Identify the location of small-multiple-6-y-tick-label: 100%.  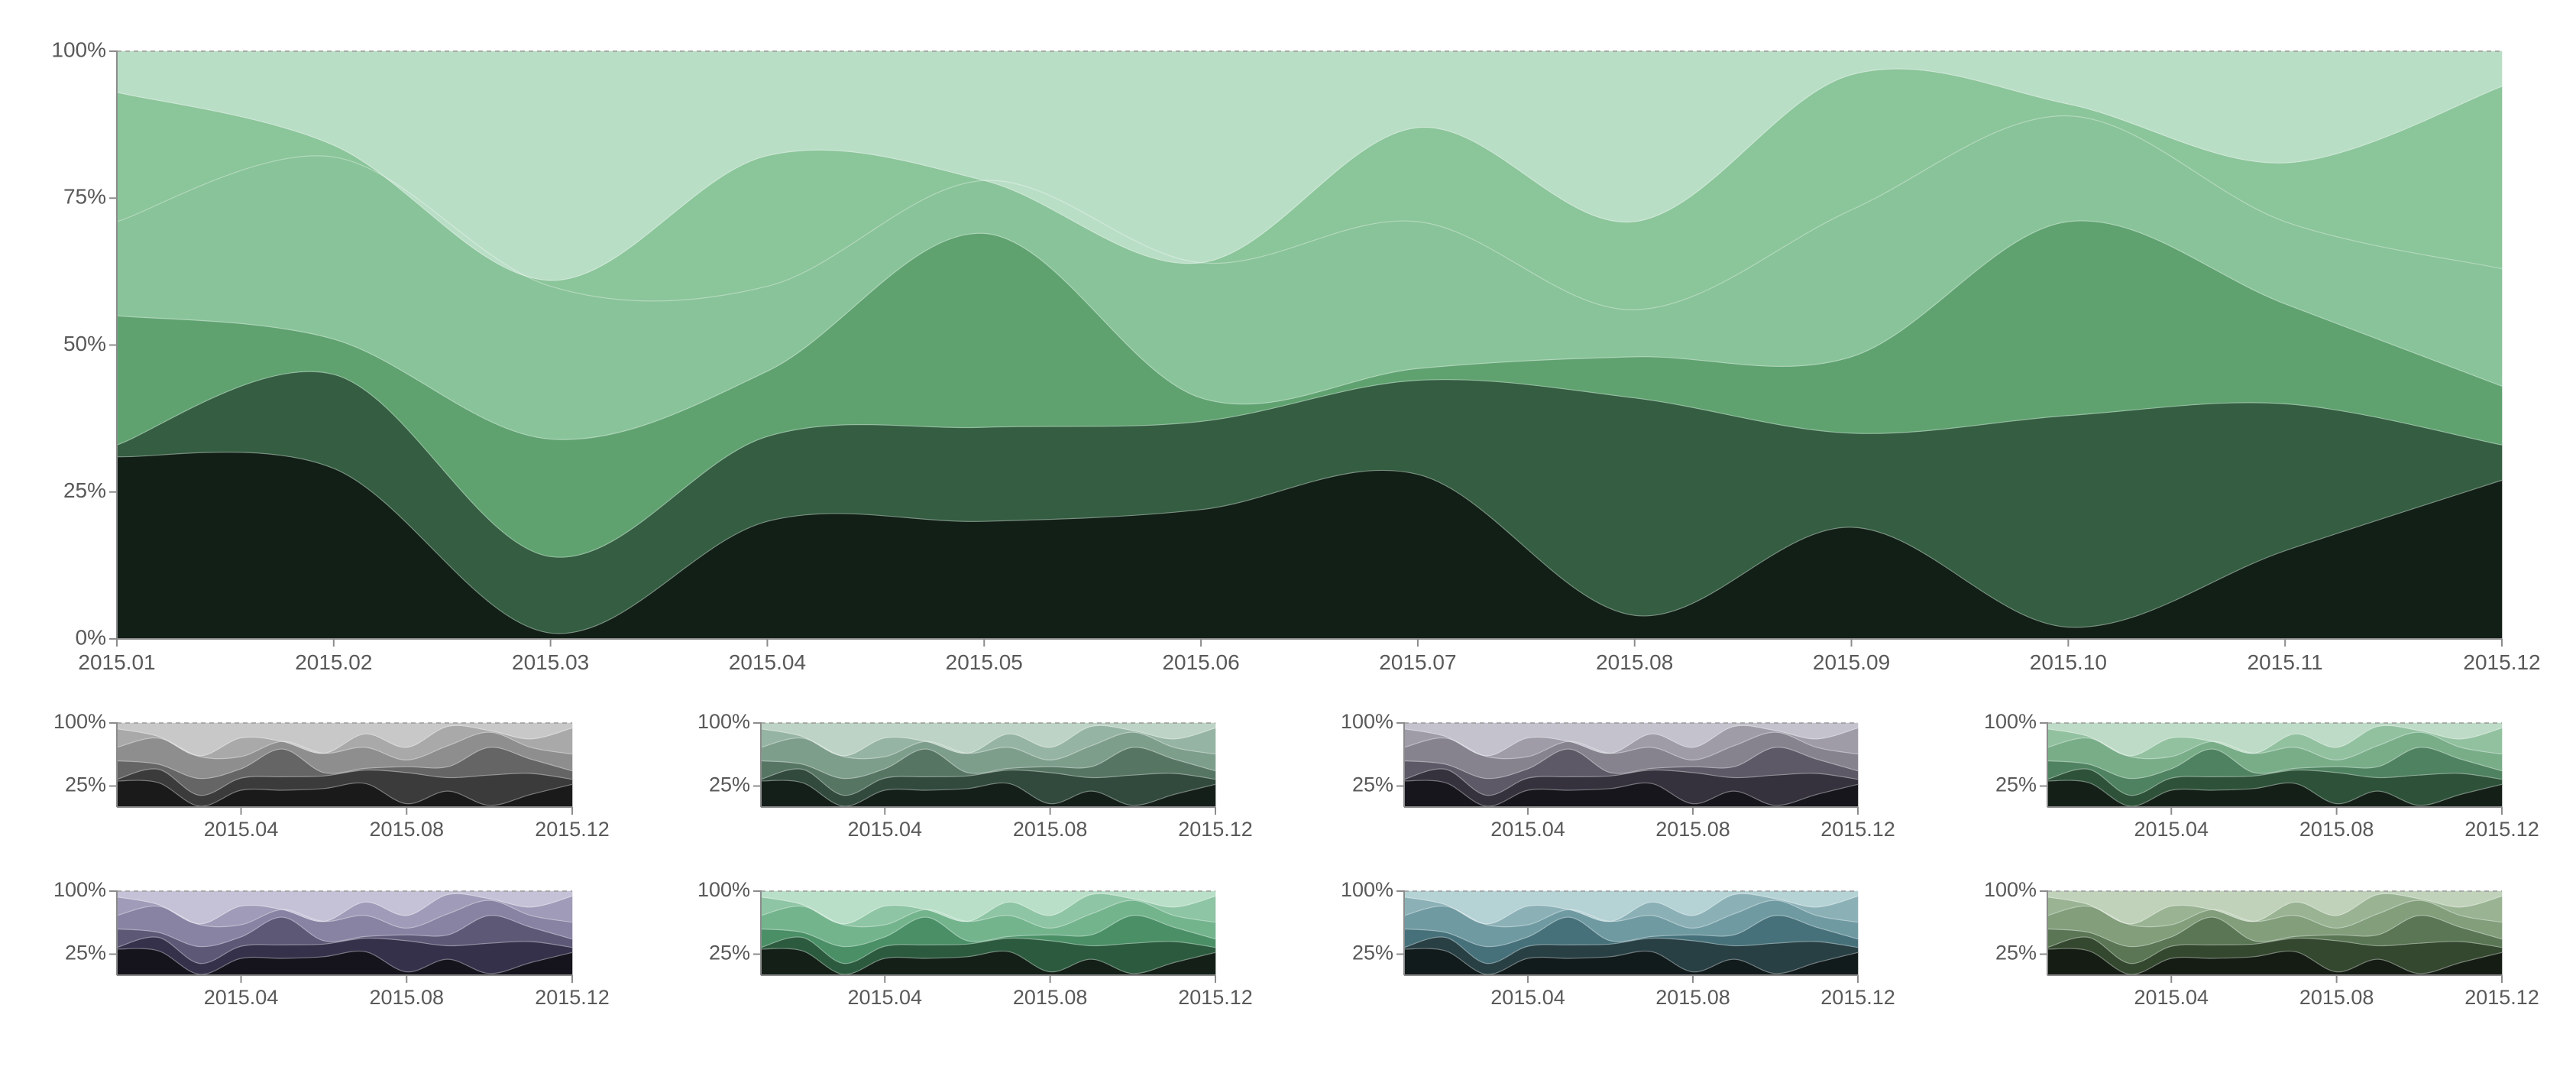
(723, 889).